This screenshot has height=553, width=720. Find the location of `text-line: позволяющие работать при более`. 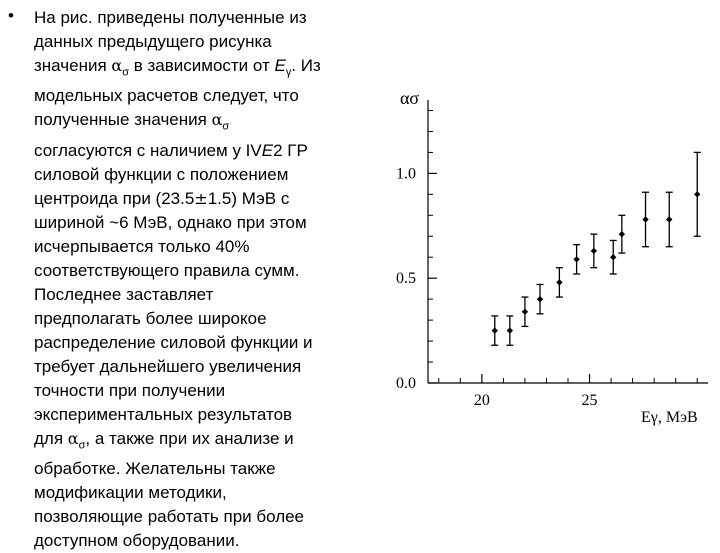

text-line: позволяющие работать при более is located at coordinates (206, 517).